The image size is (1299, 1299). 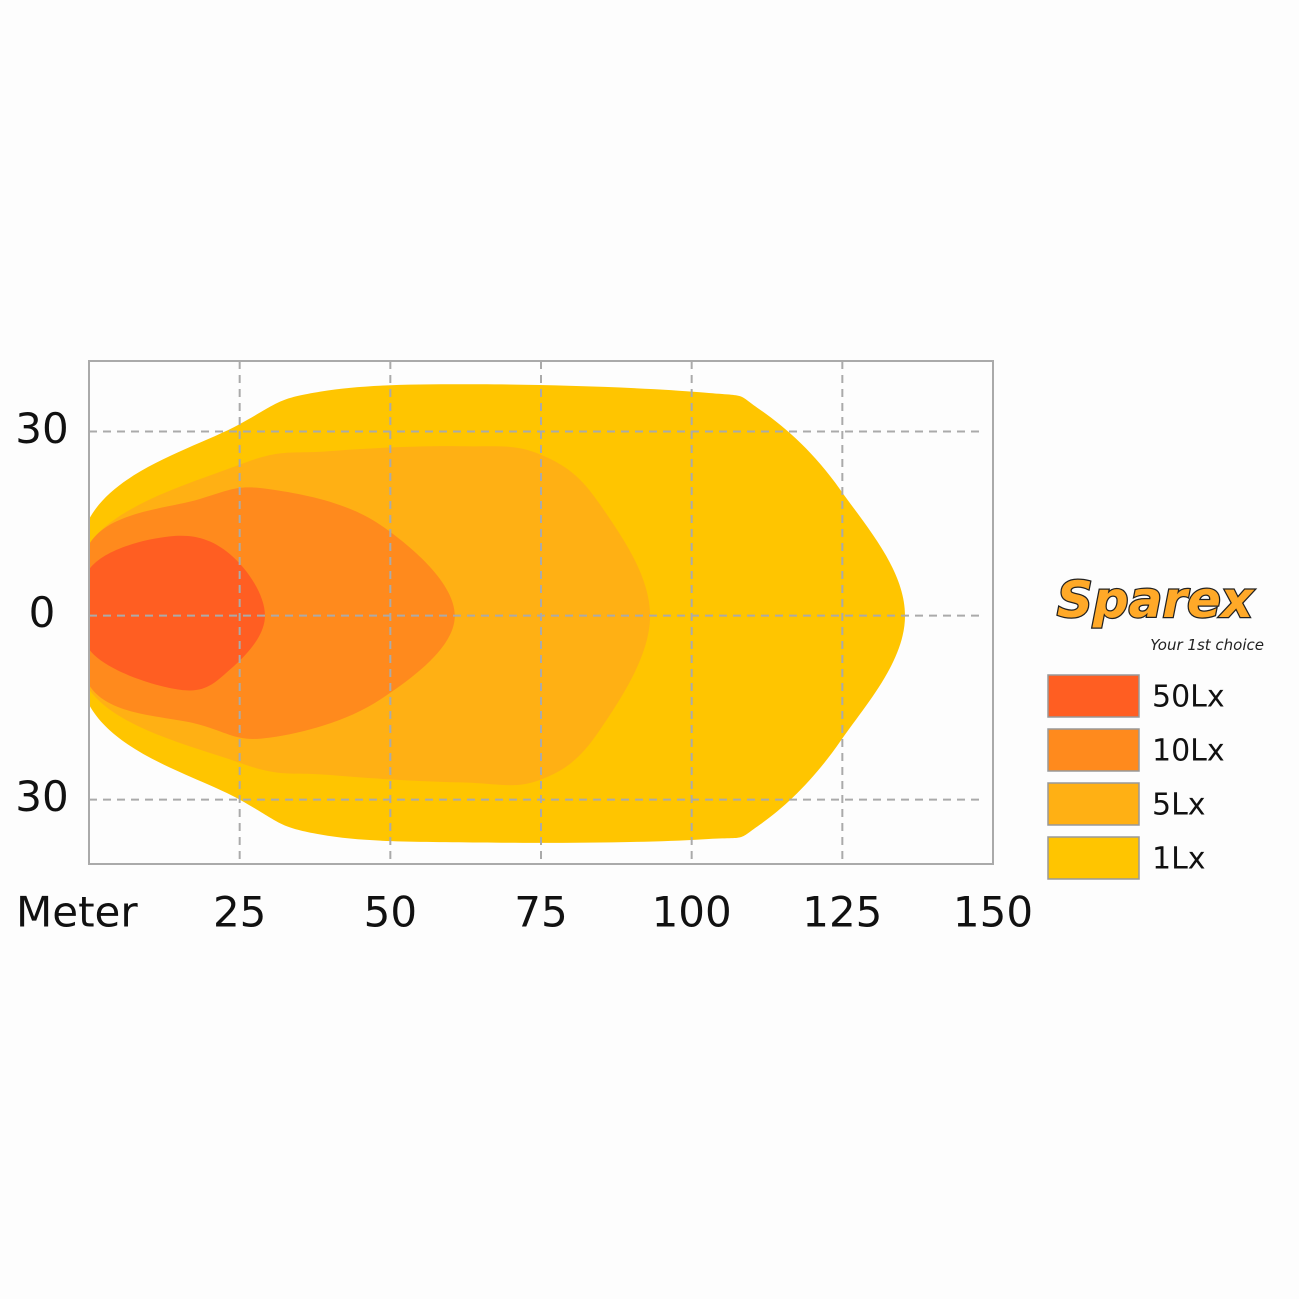 I want to click on logo: Sparex Your 1st choice, so click(x=1160, y=612).